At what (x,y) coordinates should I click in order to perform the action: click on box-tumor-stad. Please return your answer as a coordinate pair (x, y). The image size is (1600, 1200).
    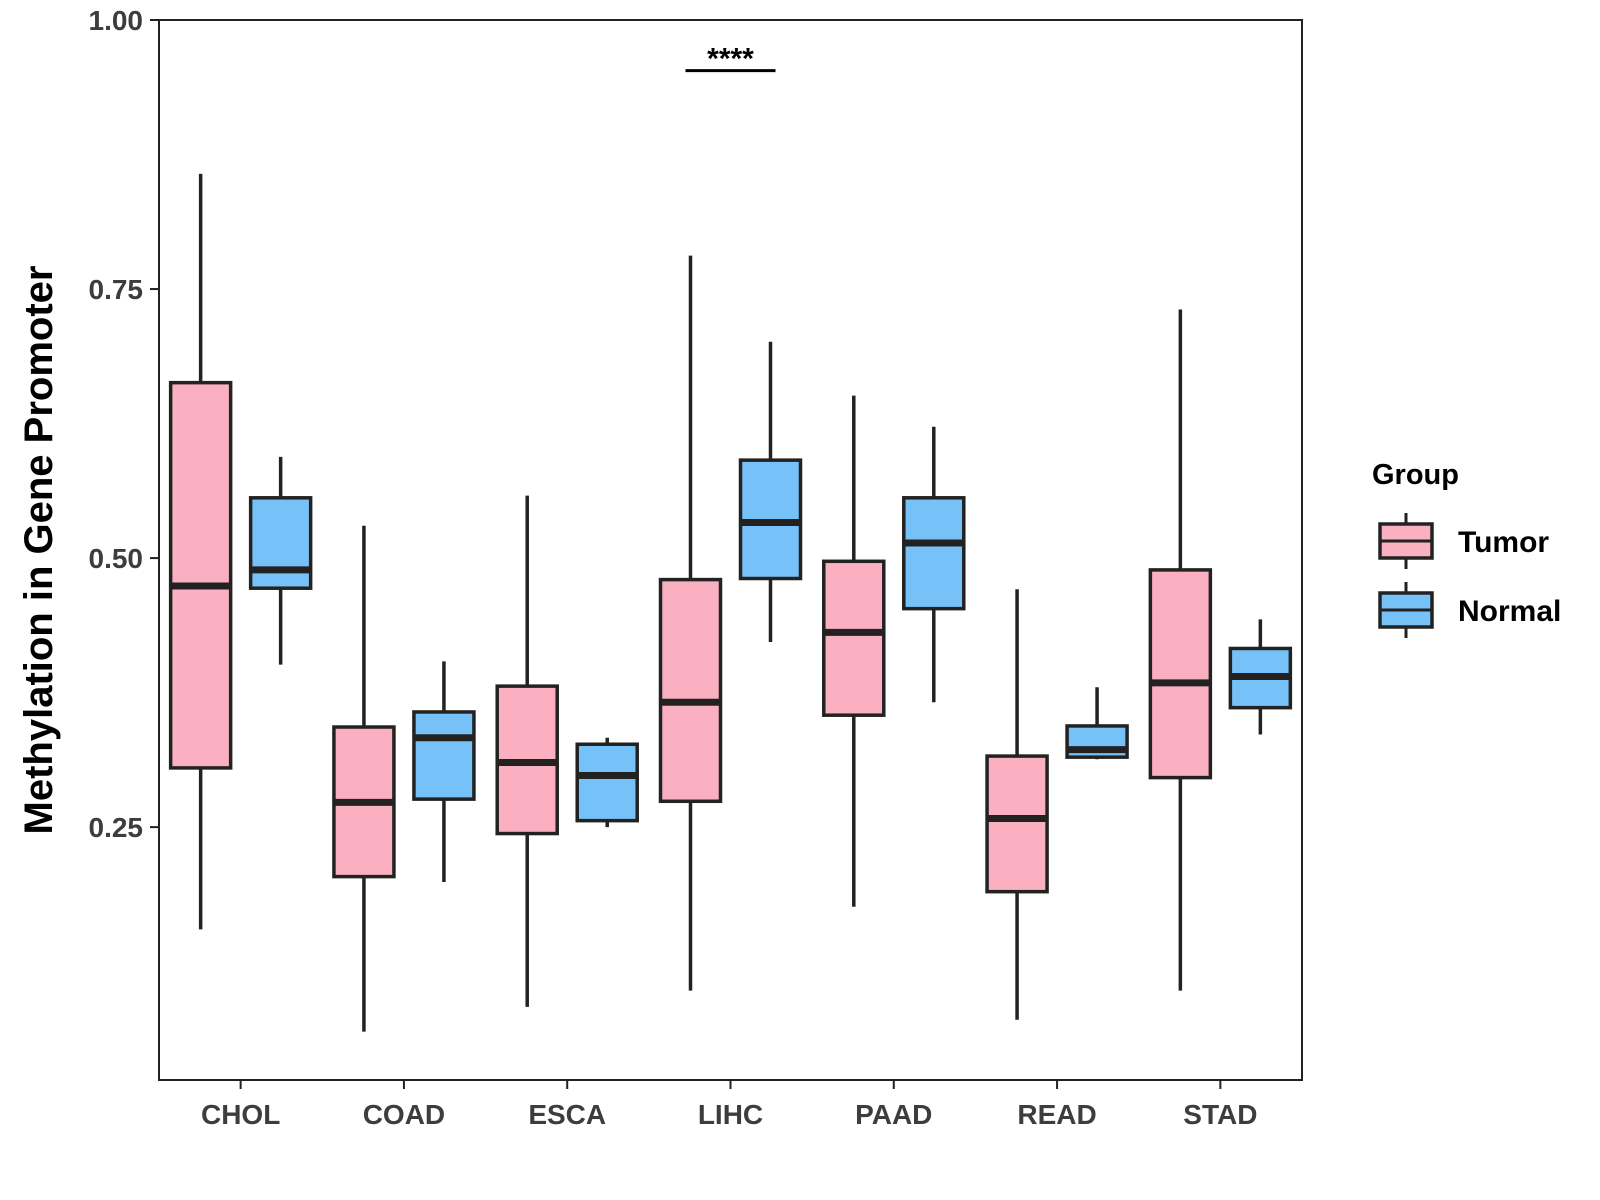
    Looking at the image, I should click on (1180, 650).